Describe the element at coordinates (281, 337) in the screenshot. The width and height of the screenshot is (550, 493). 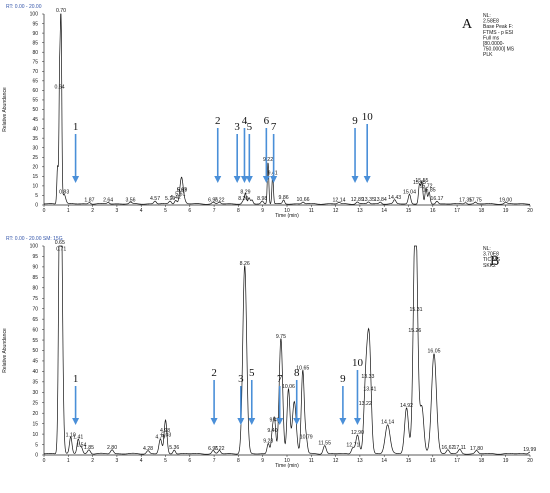
I see `peak-label: 9.75` at that location.